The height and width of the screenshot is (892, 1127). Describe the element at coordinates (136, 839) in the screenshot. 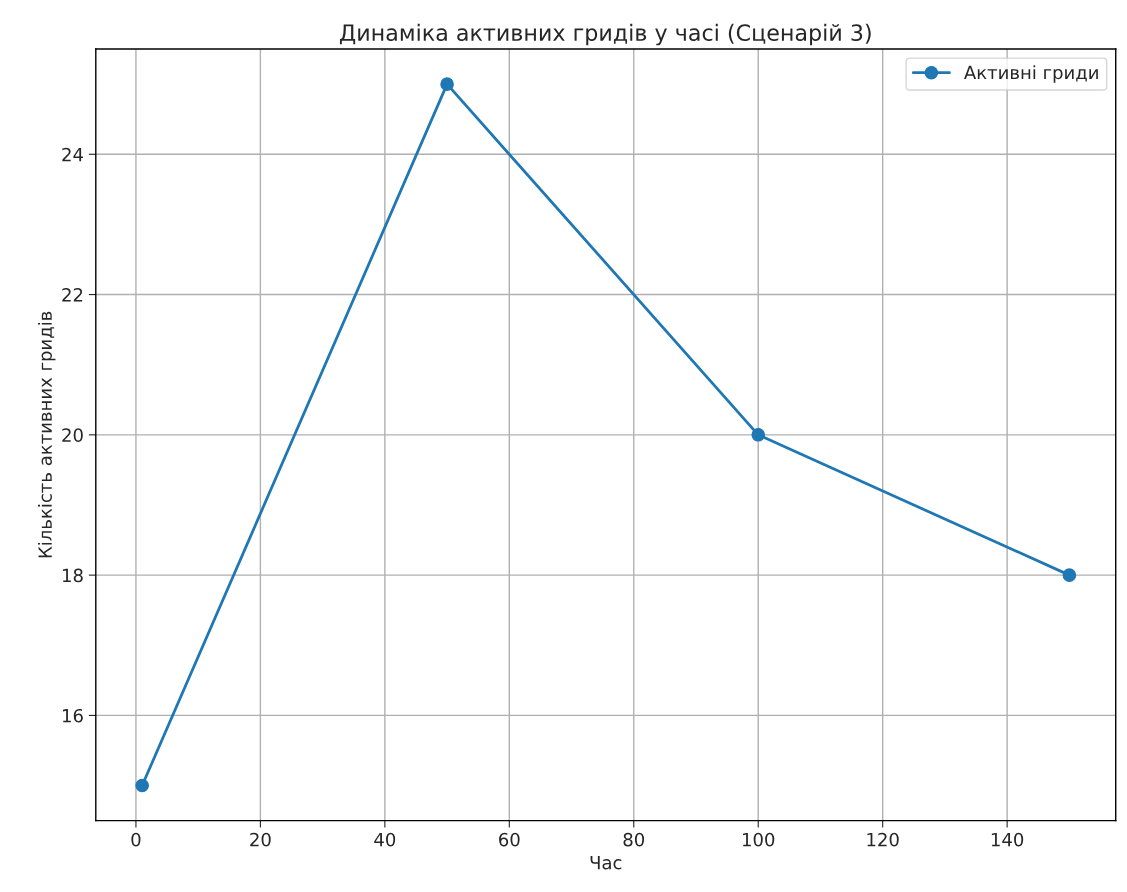

I see `x-tick-label: 0` at that location.